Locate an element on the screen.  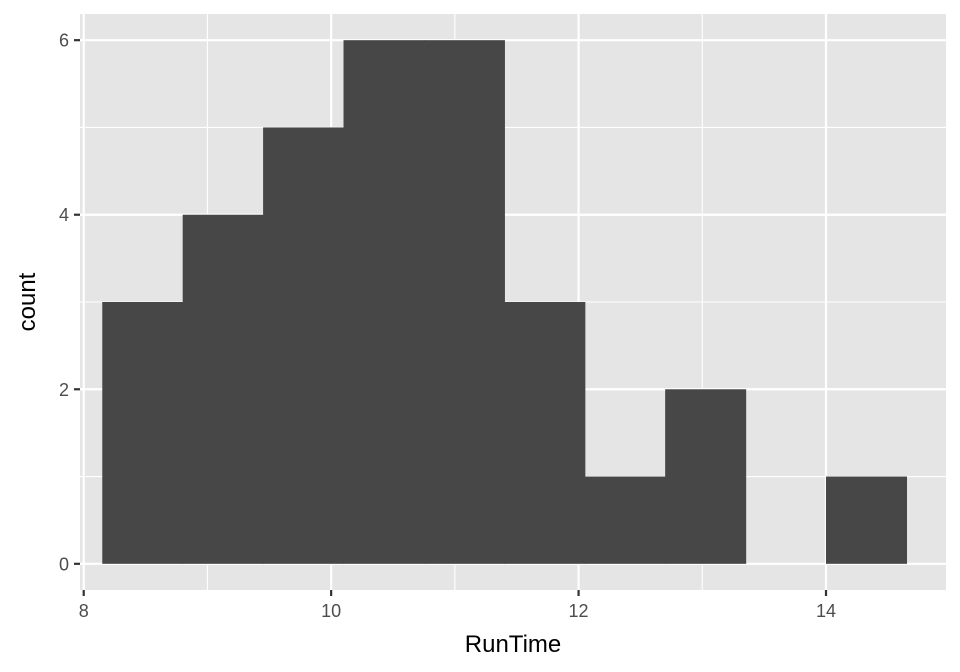
x-tick-label: 8 is located at coordinates (84, 611).